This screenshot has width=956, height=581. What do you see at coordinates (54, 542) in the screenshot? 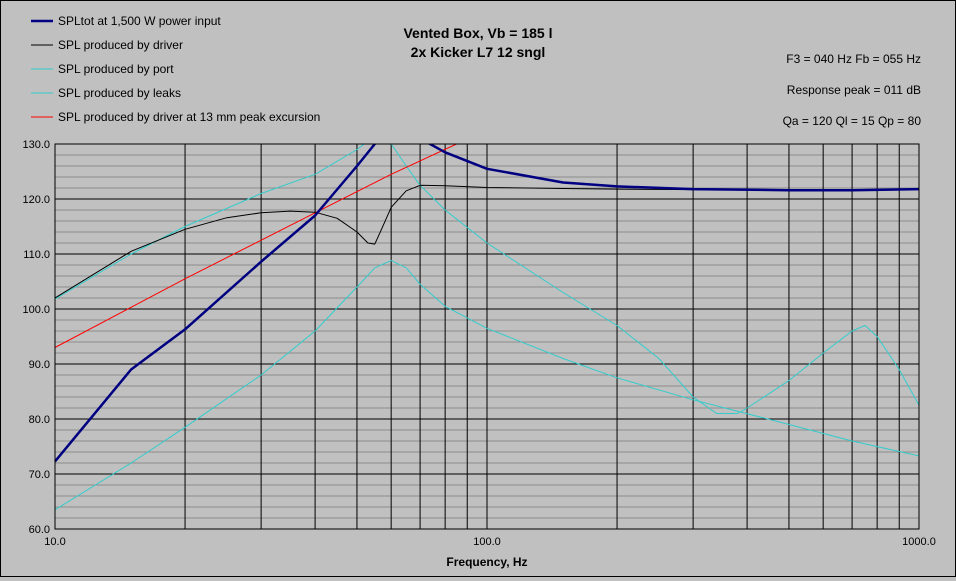
I see `x-tick-label: 10.0` at bounding box center [54, 542].